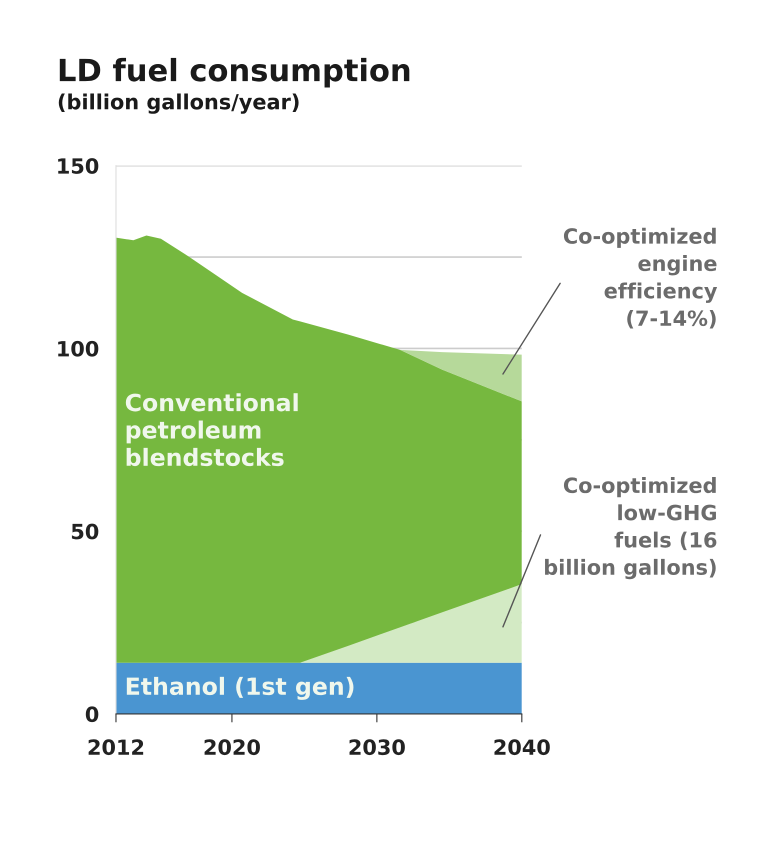 The width and height of the screenshot is (760, 854). Describe the element at coordinates (235, 73) in the screenshot. I see `chart-title: LD fuel consumption` at that location.